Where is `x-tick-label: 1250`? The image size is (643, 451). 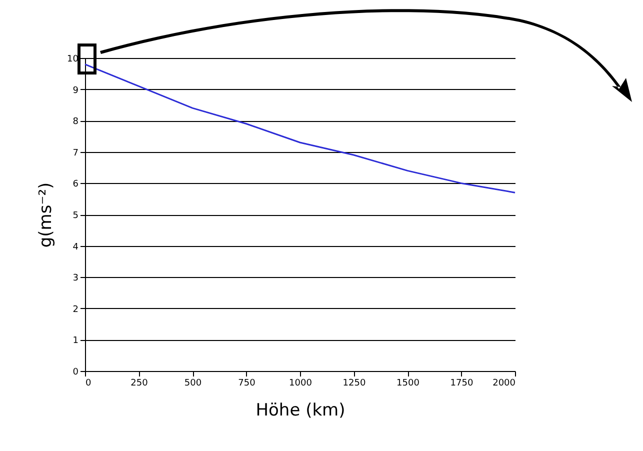
x-tick-label: 1250 is located at coordinates (354, 383).